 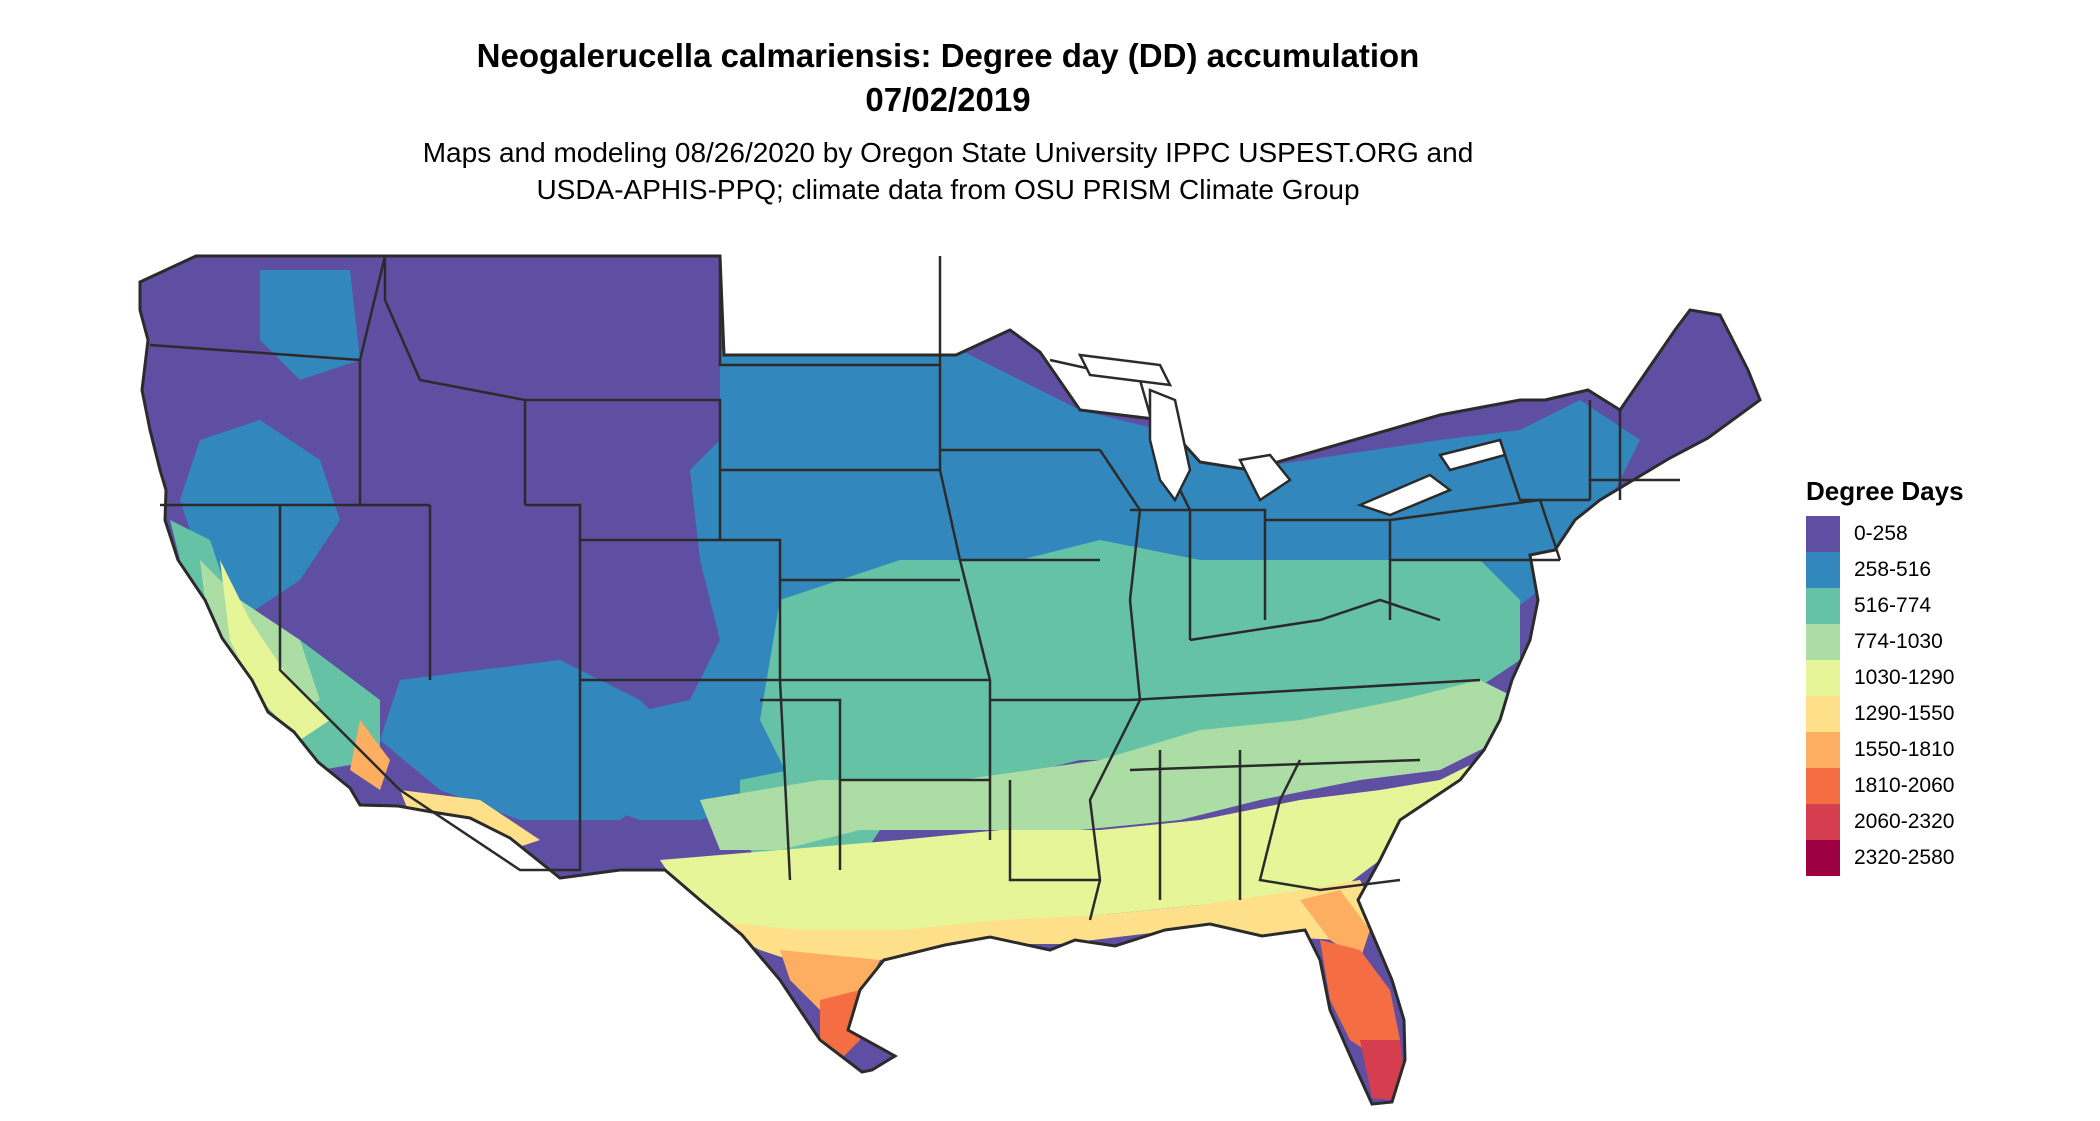 I want to click on legend-label: 516-774, so click(x=1893, y=605).